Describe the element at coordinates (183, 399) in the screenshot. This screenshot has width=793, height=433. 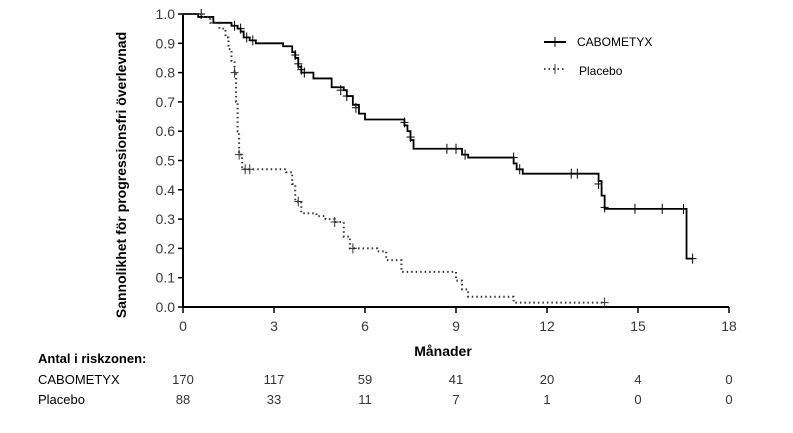
I see `risk-cell-placebo: 88` at that location.